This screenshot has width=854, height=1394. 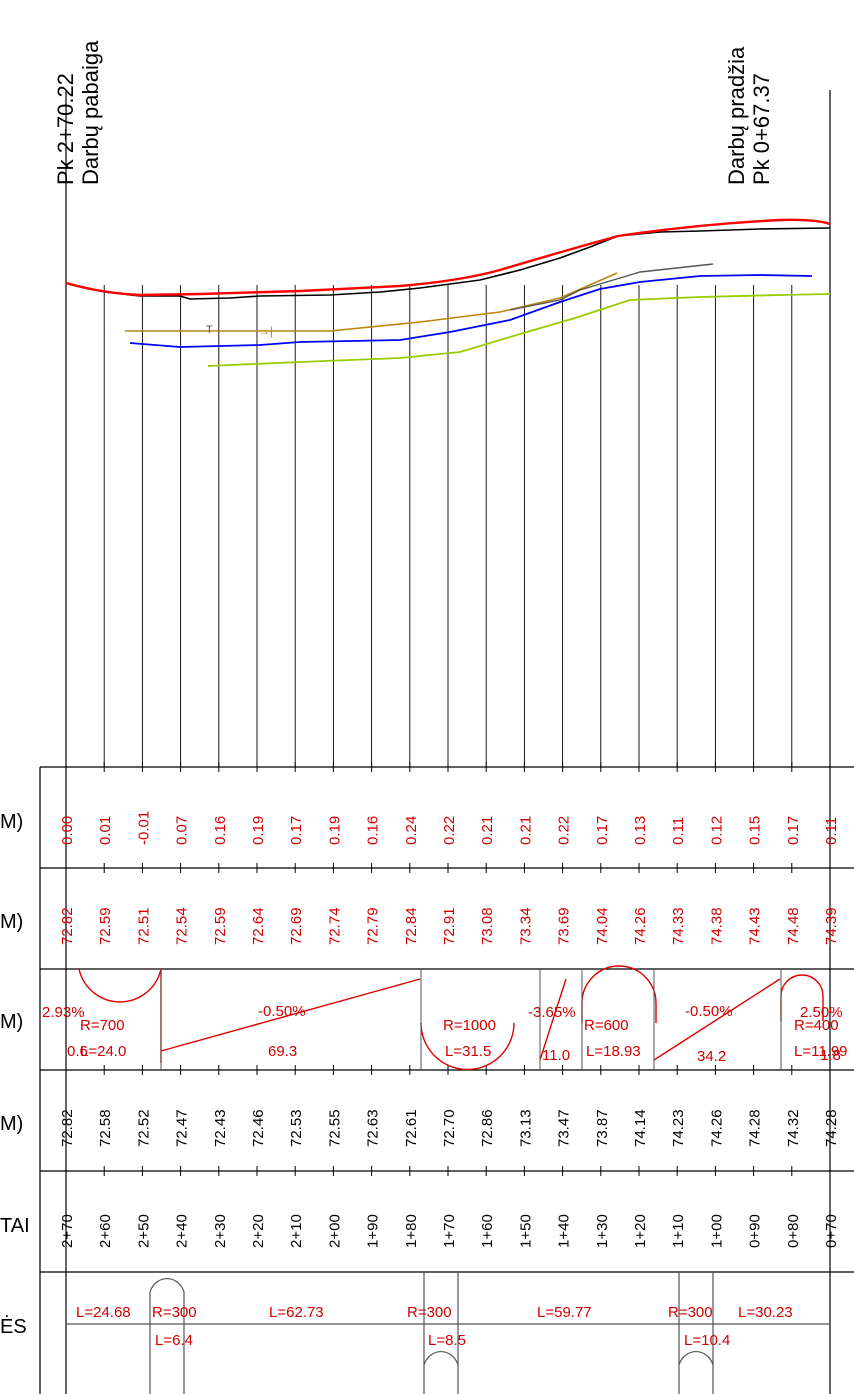 I want to click on grade-label: 2.93%, so click(x=63, y=1012).